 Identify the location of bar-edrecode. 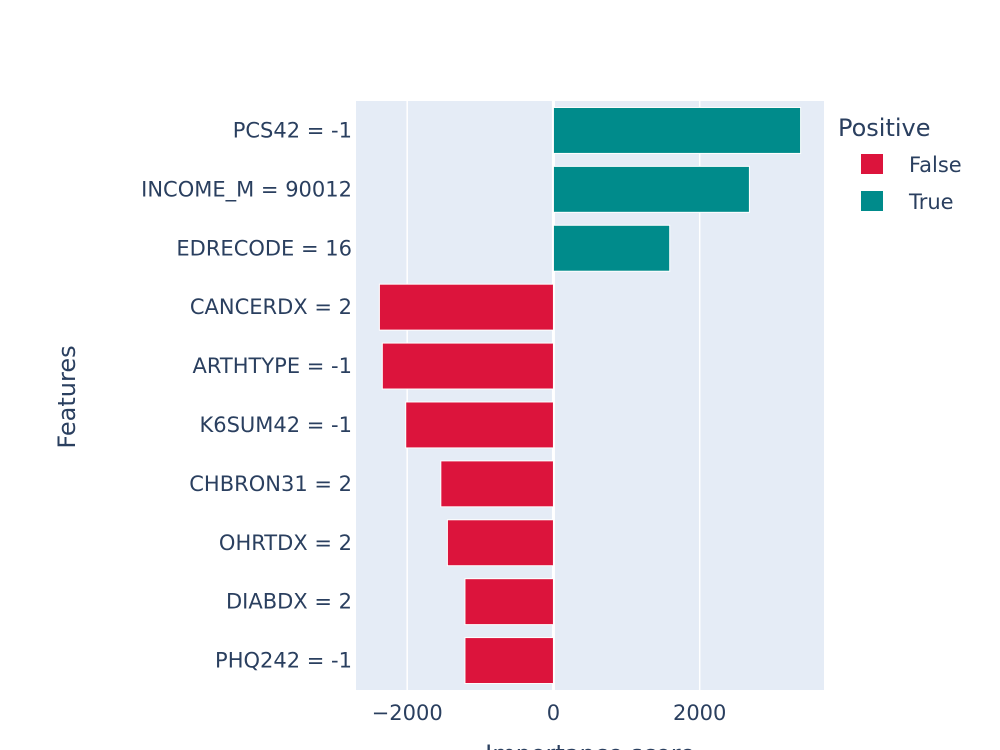
(611, 248).